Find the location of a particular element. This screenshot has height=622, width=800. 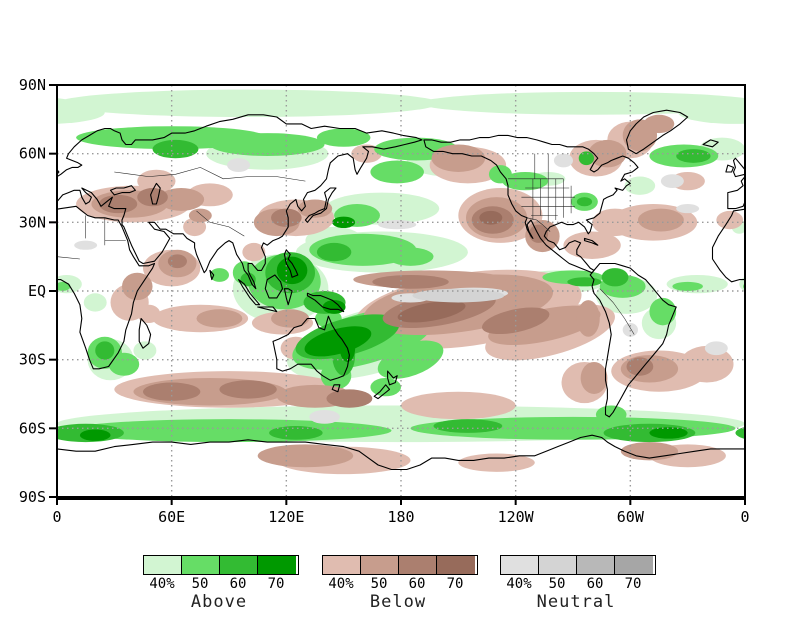

x-axis-label-180: 180 is located at coordinates (400, 517).